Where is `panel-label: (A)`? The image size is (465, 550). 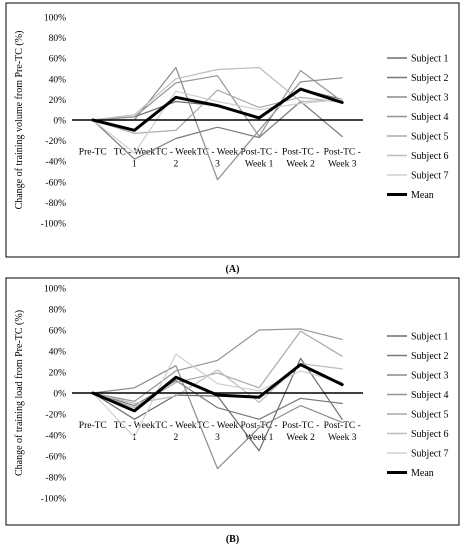 panel-label: (A) is located at coordinates (233, 269).